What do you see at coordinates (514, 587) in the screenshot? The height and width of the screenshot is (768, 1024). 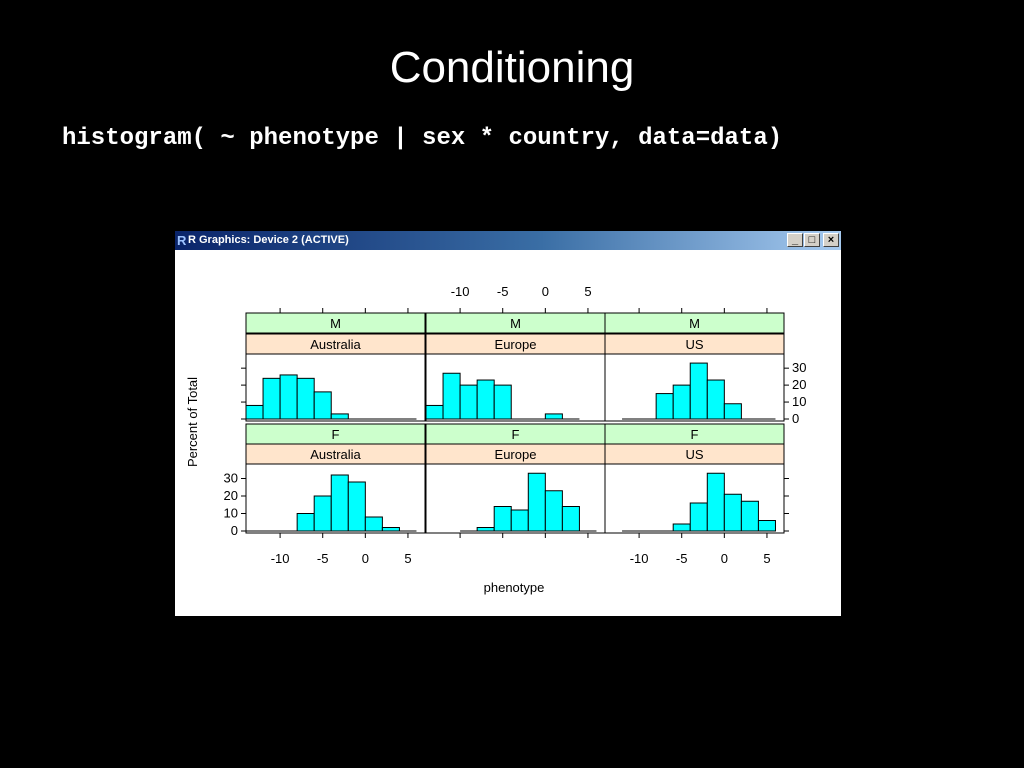 I see `x-axis-label: phenotype` at bounding box center [514, 587].